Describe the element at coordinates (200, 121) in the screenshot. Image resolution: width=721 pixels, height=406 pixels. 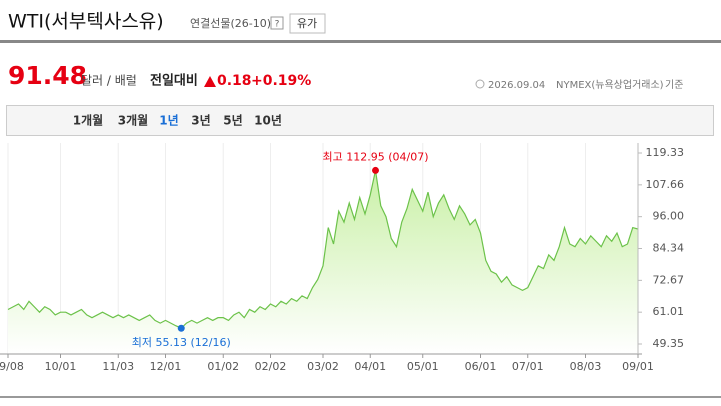
I see `tab: 3년` at that location.